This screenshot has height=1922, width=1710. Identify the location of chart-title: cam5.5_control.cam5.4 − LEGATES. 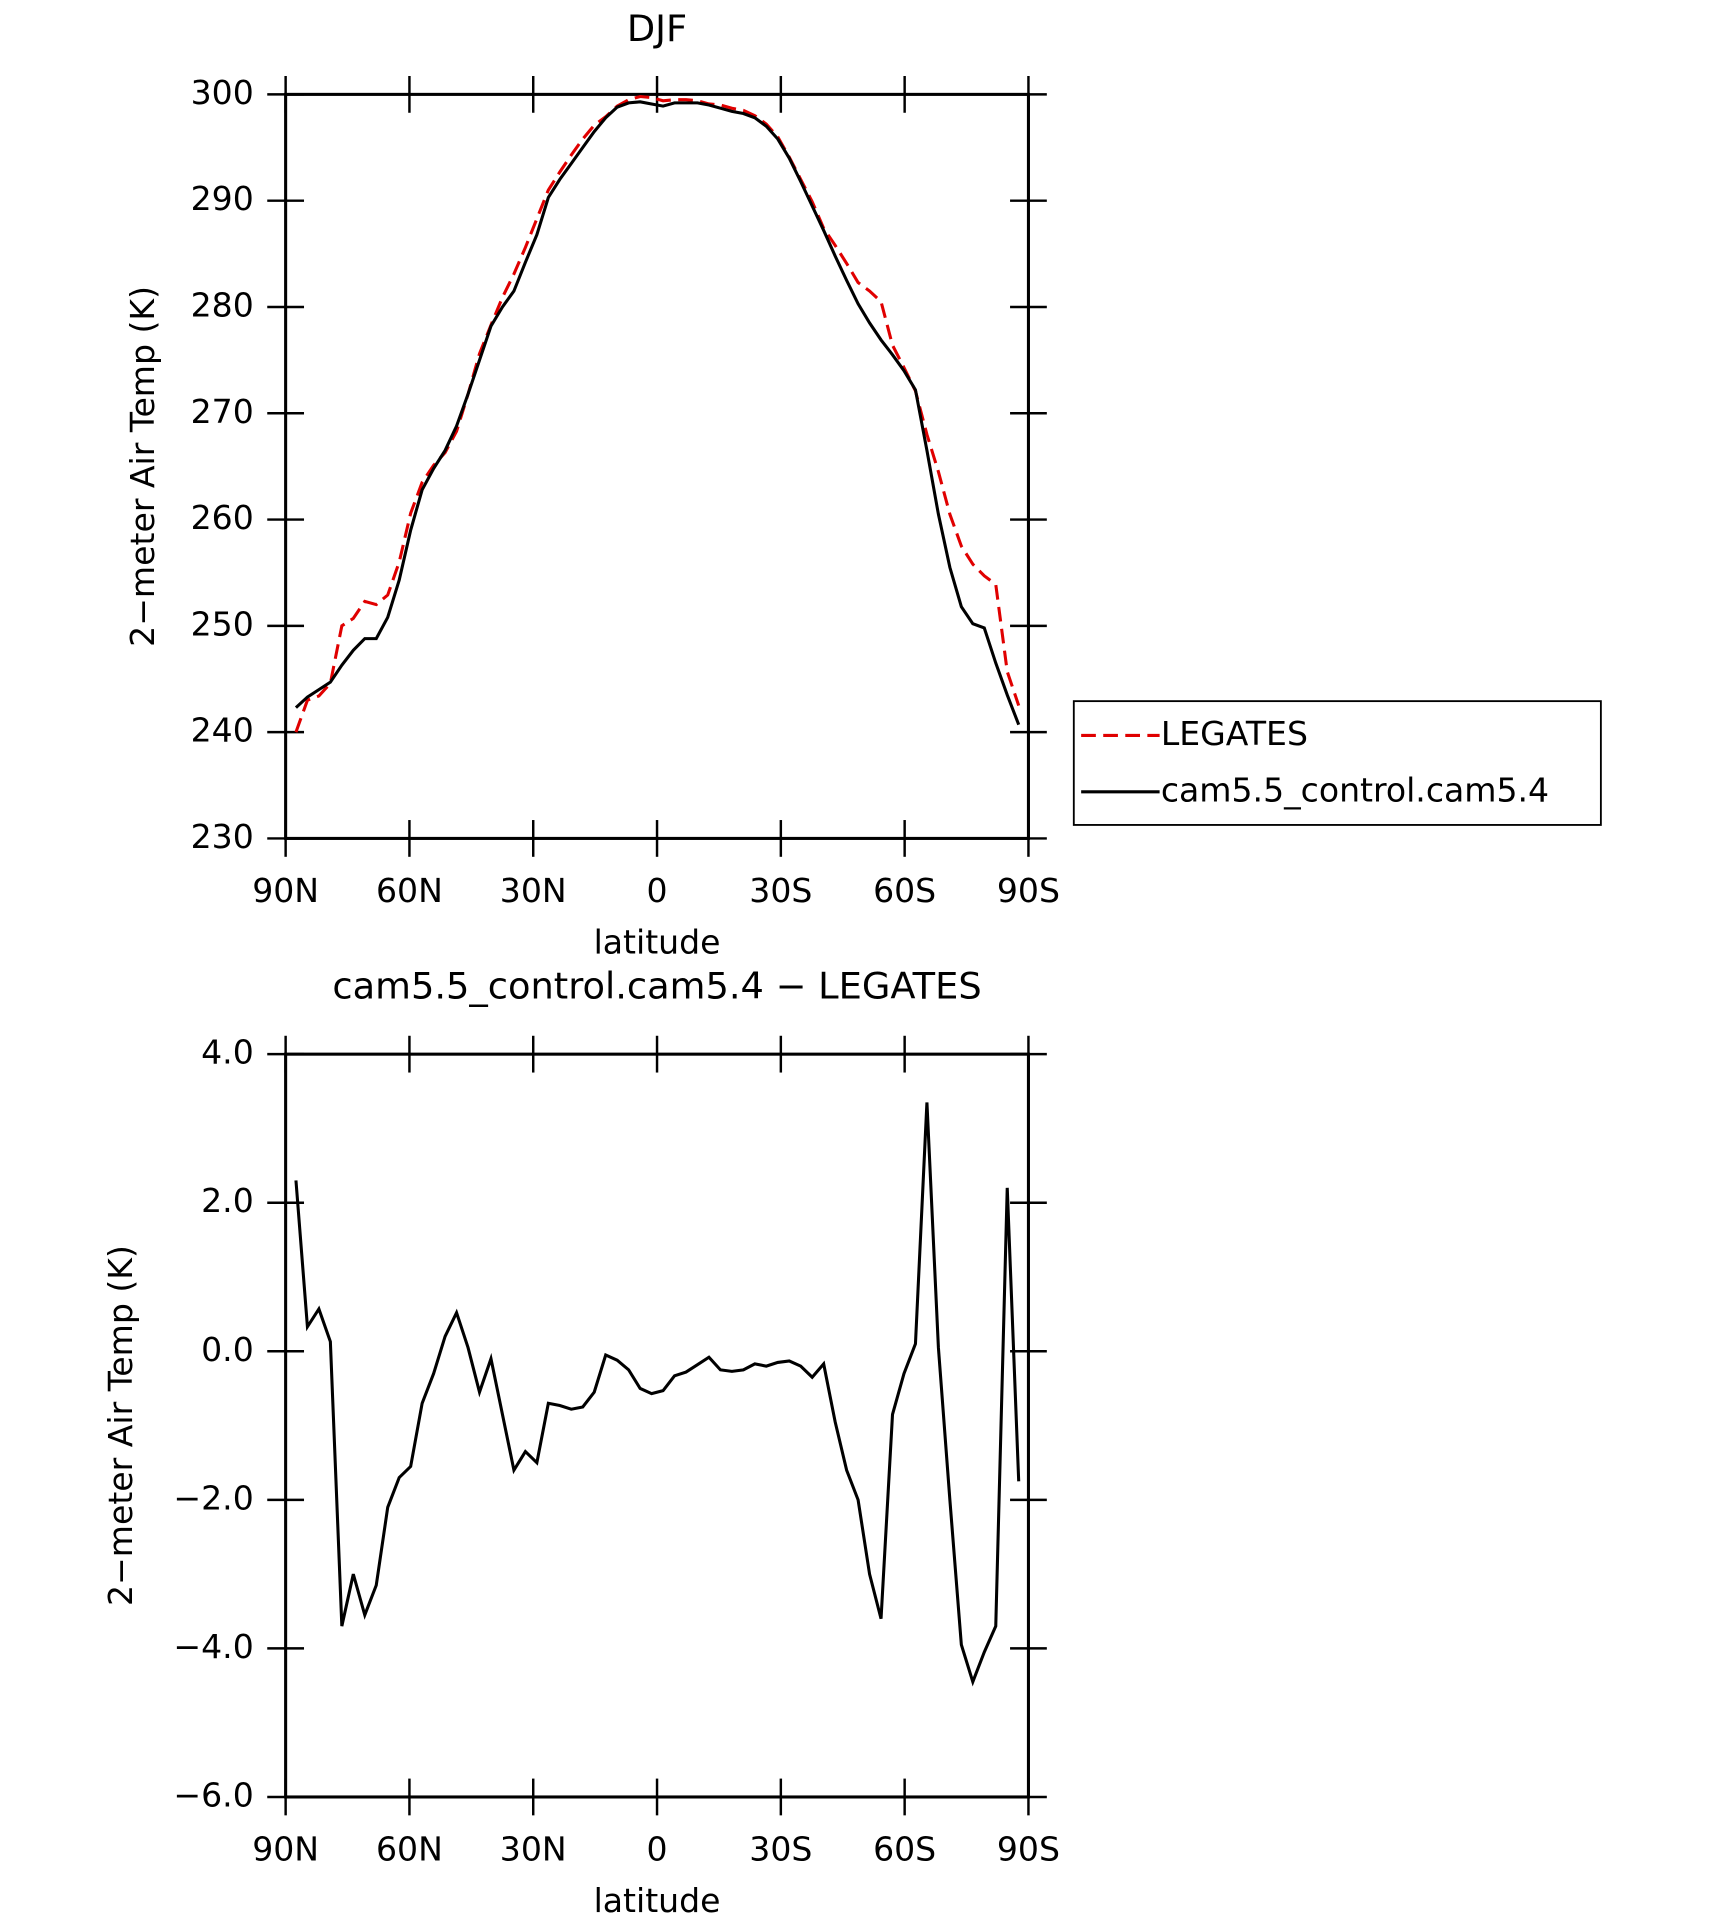
(656, 985).